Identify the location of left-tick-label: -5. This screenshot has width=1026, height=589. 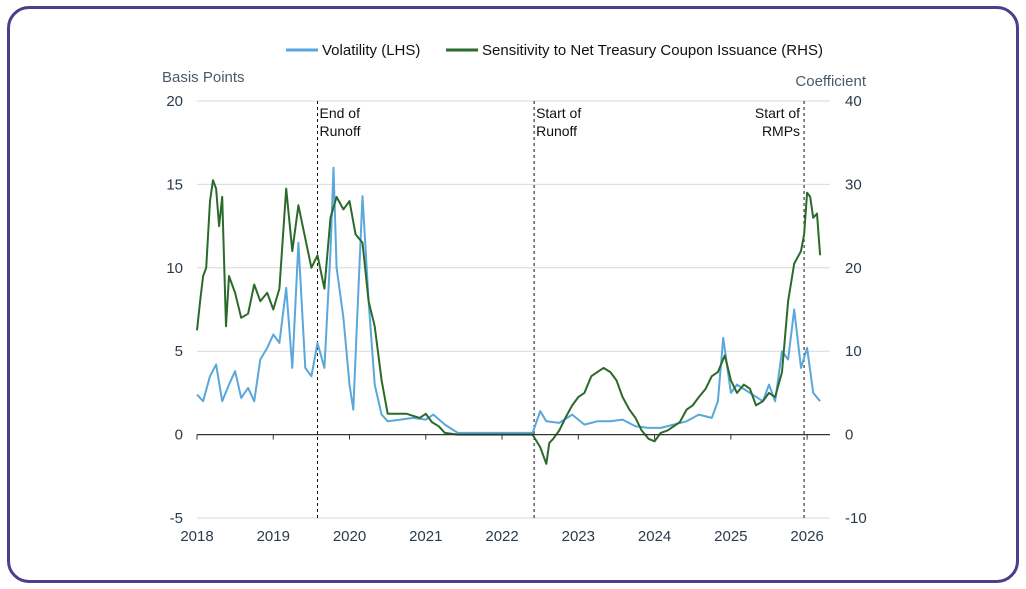
(176, 518).